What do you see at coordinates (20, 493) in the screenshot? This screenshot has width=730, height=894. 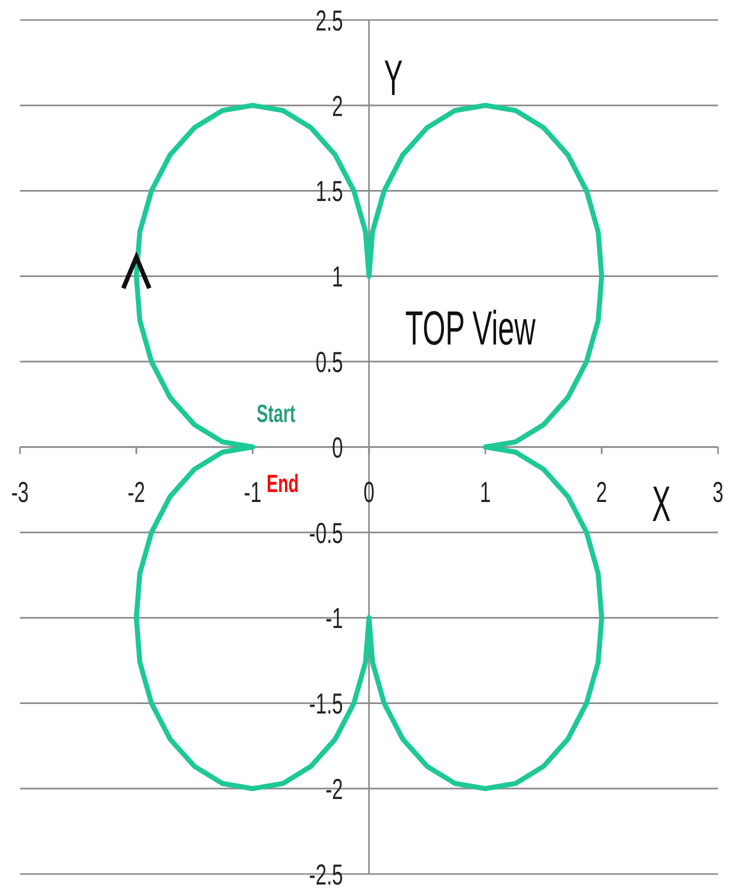 I see `x-tick-label: -3` at bounding box center [20, 493].